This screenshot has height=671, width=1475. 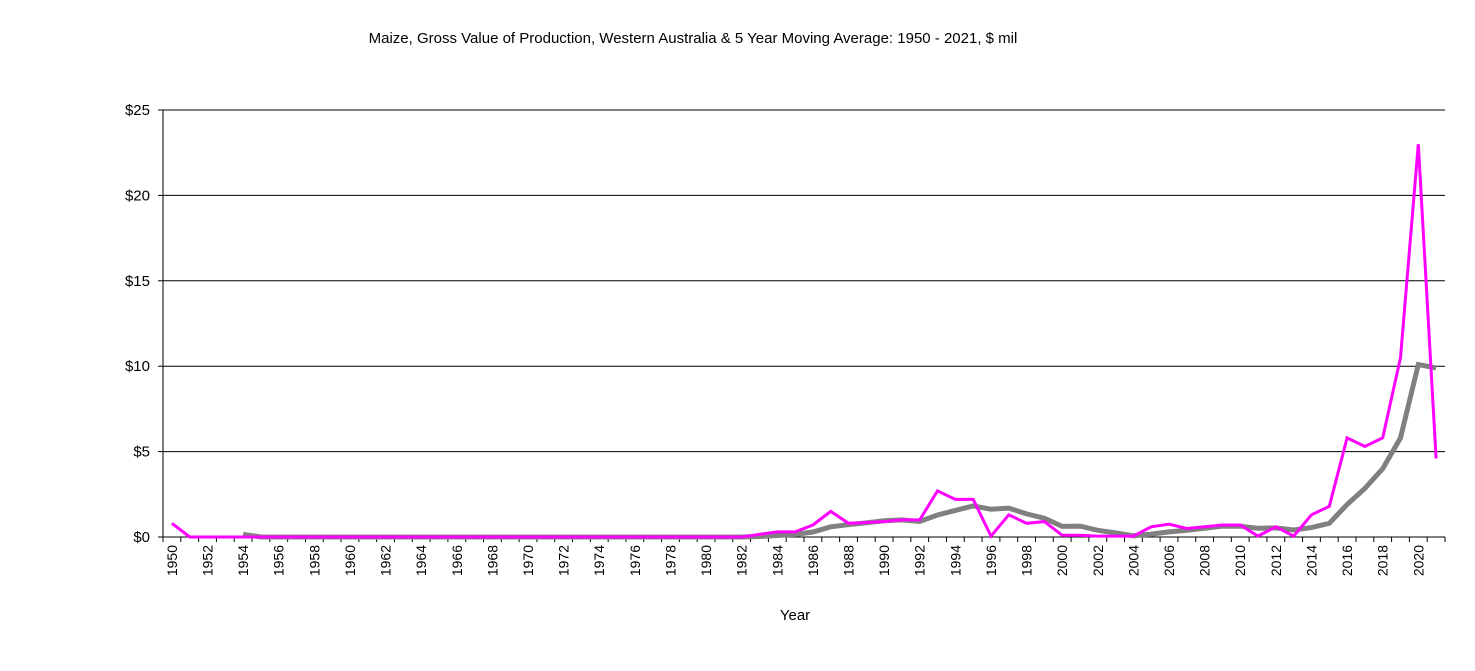 What do you see at coordinates (243, 560) in the screenshot?
I see `x-tick-label: 1954` at bounding box center [243, 560].